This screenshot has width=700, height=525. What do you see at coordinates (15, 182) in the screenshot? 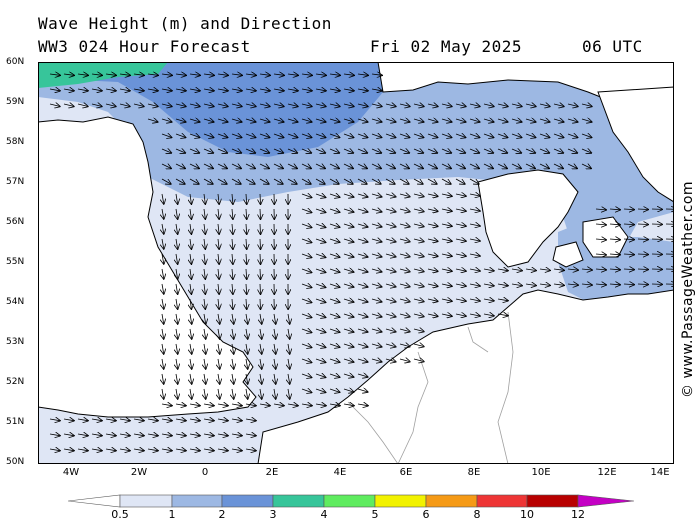
I see `lat-label: 57N` at bounding box center [15, 182].